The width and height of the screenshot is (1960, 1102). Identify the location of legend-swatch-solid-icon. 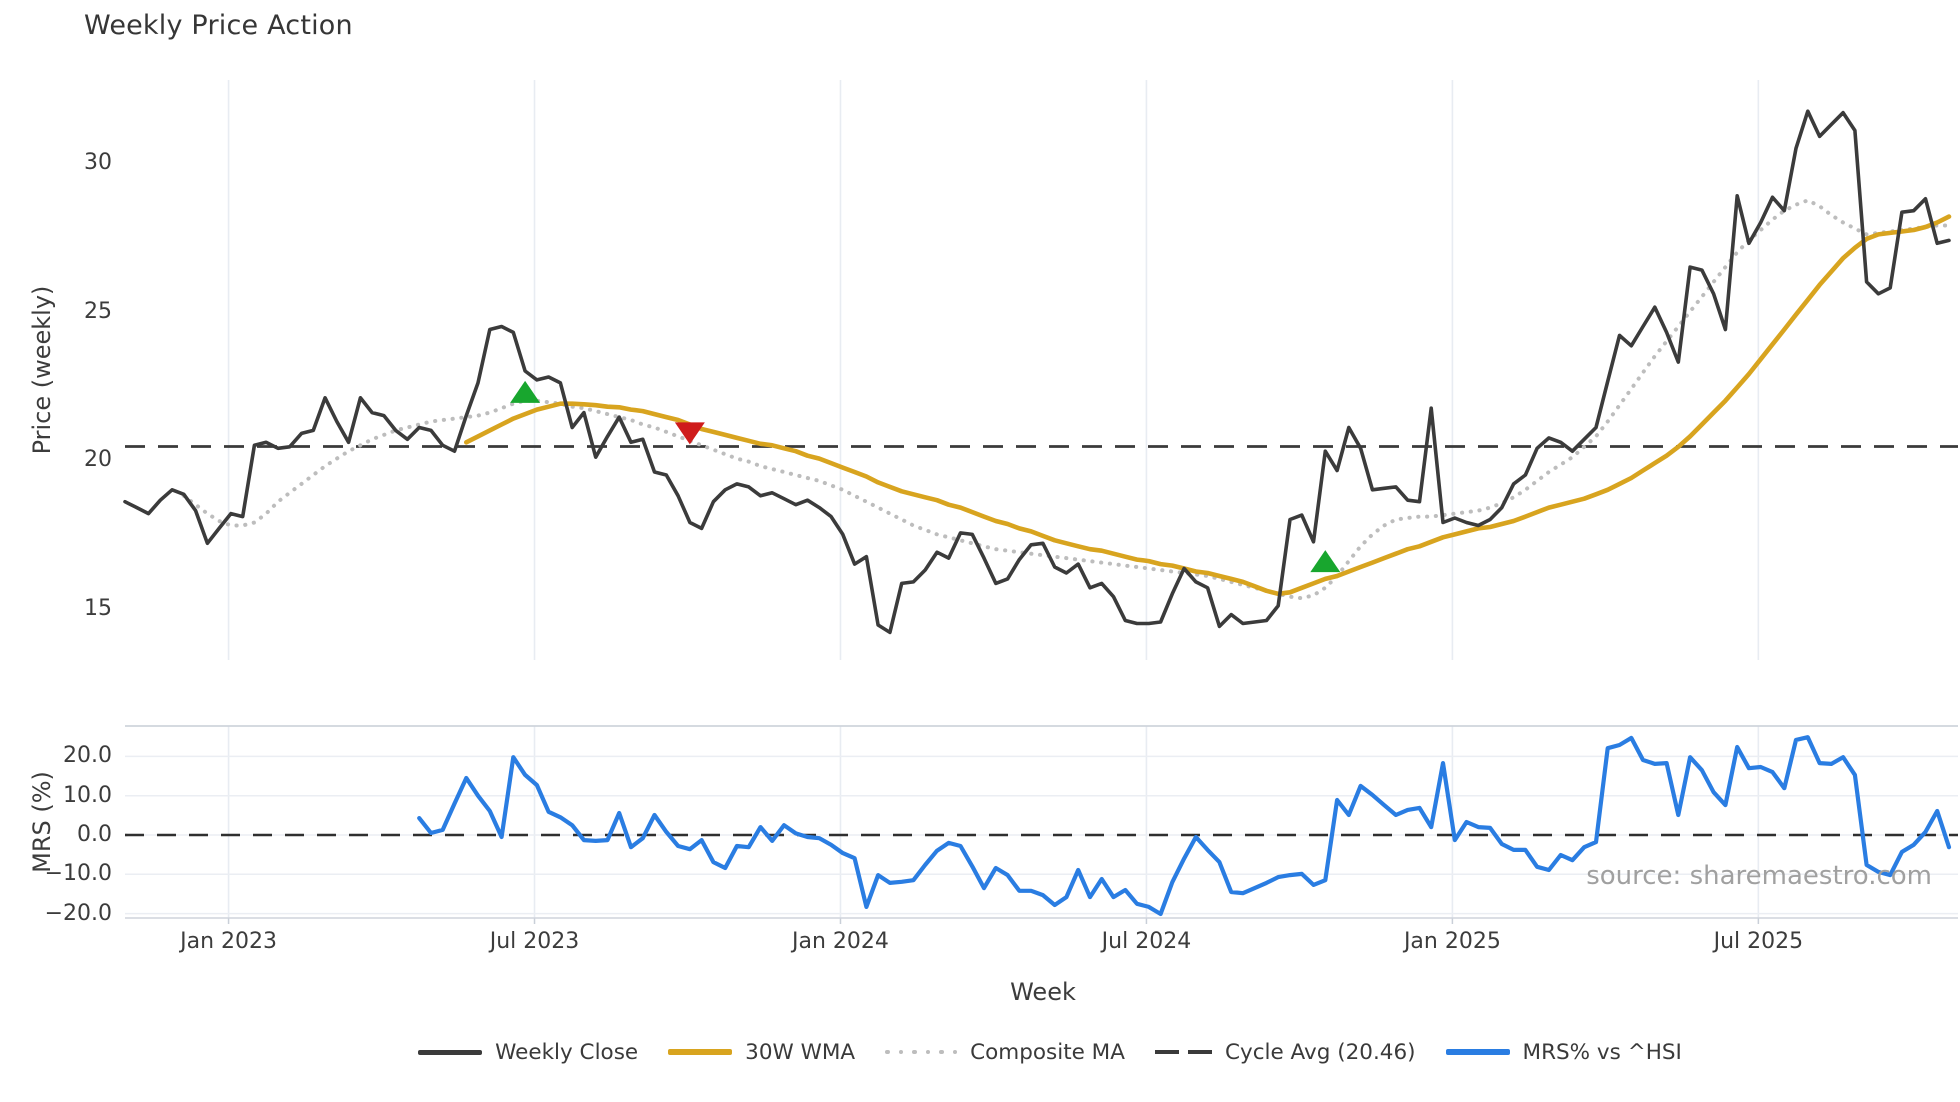
(450, 1052).